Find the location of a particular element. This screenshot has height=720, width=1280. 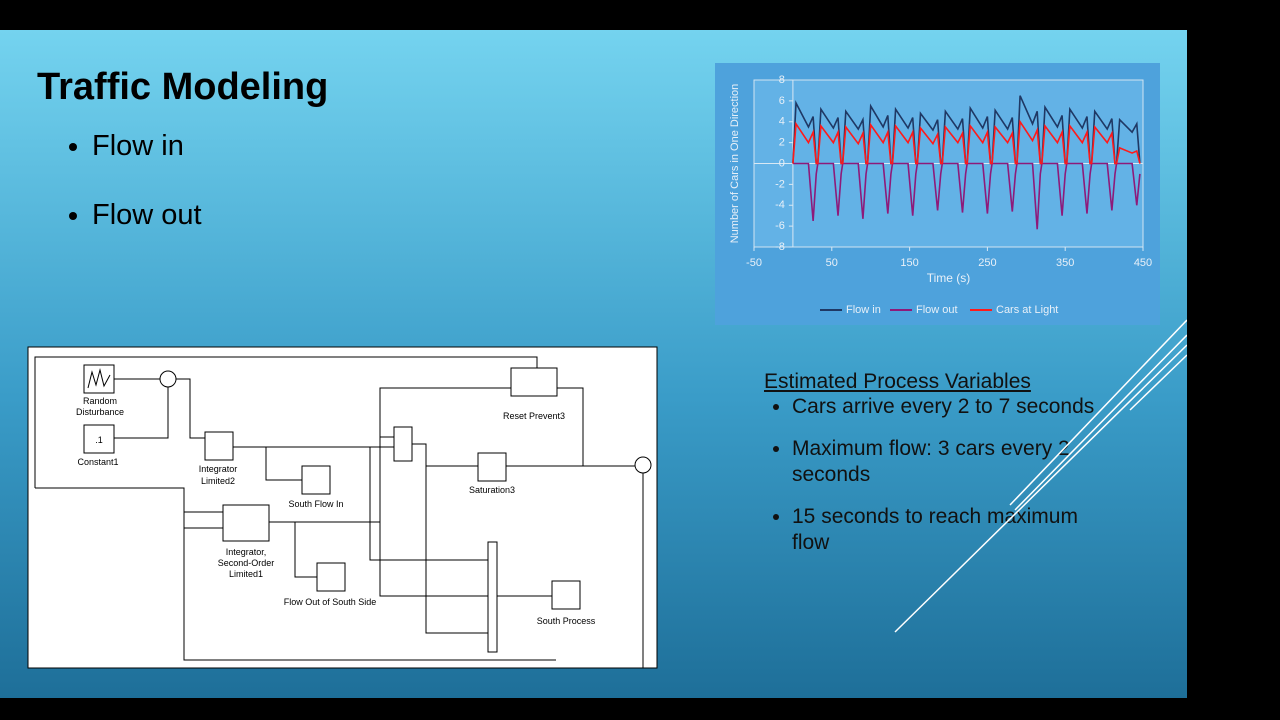

legend-label: Cars at Light is located at coordinates (1027, 310).